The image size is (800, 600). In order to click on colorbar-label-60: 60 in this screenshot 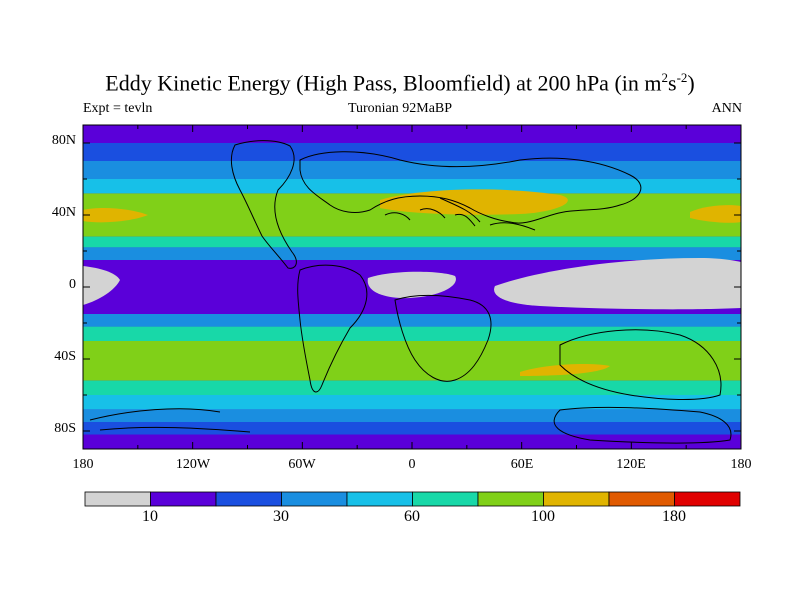, I will do `click(412, 516)`.